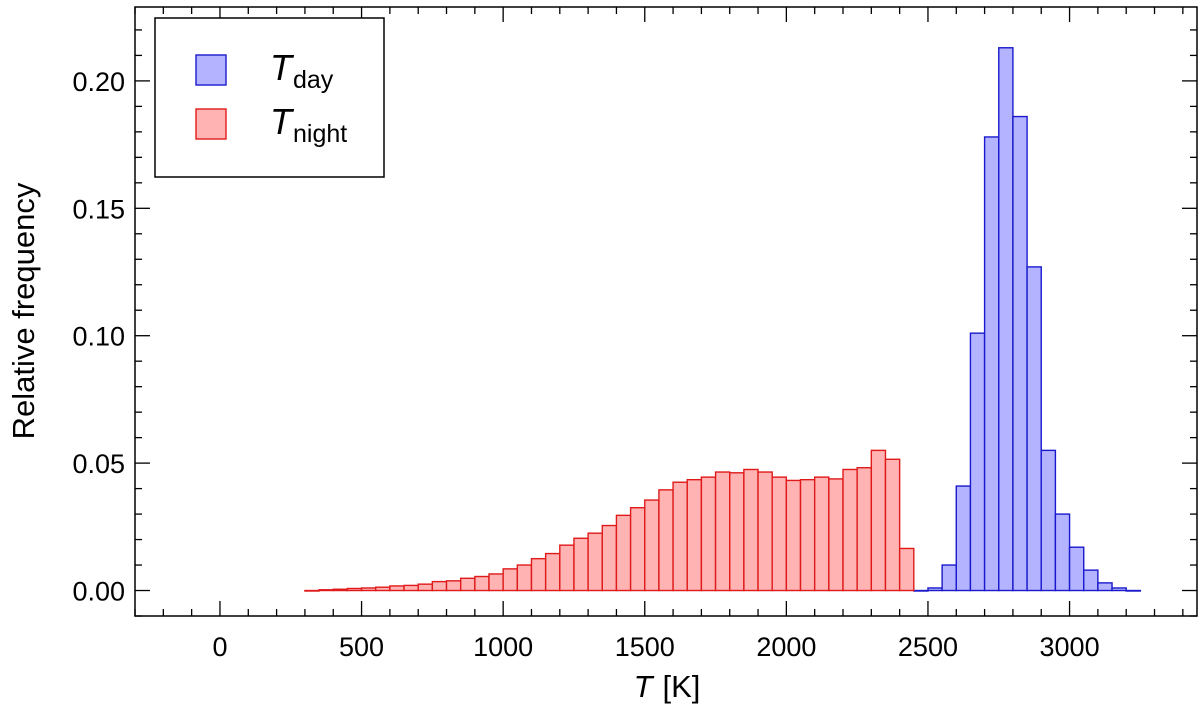 The height and width of the screenshot is (709, 1200). What do you see at coordinates (361, 647) in the screenshot?
I see `x-tick-label: 500` at bounding box center [361, 647].